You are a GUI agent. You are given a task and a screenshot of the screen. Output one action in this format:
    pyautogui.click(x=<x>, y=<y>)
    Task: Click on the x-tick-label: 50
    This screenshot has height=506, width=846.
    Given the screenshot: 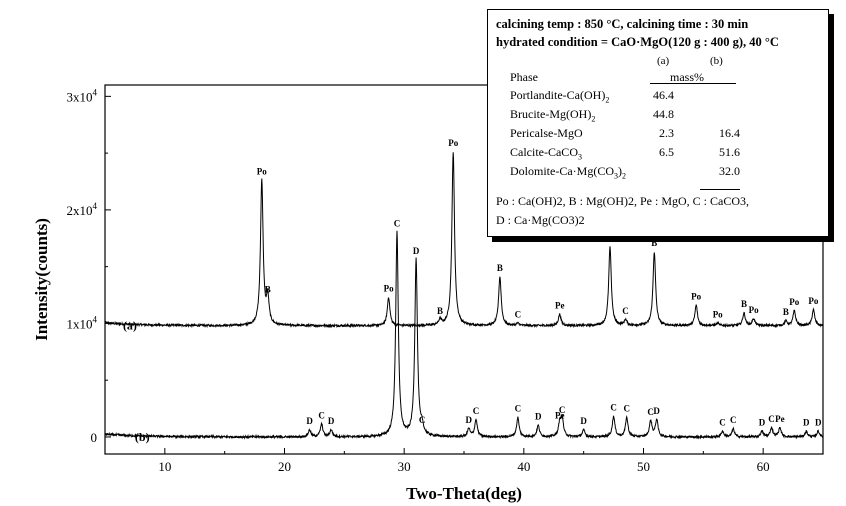 What is the action you would take?
    pyautogui.click(x=643, y=466)
    